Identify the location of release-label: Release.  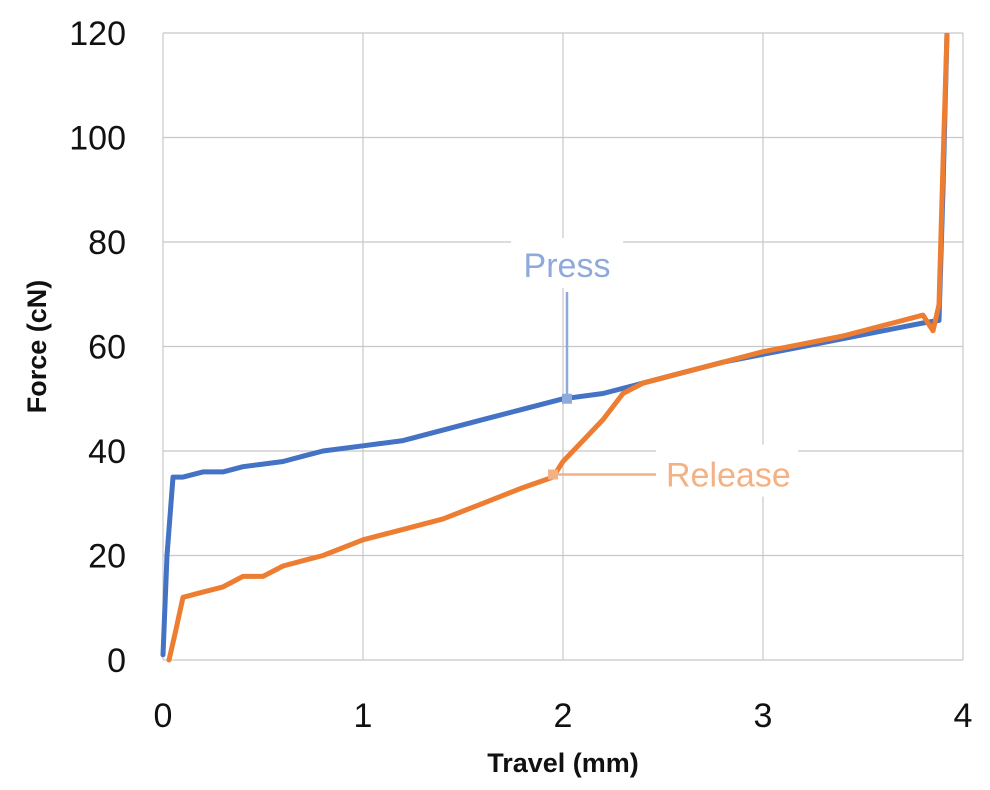
(728, 476).